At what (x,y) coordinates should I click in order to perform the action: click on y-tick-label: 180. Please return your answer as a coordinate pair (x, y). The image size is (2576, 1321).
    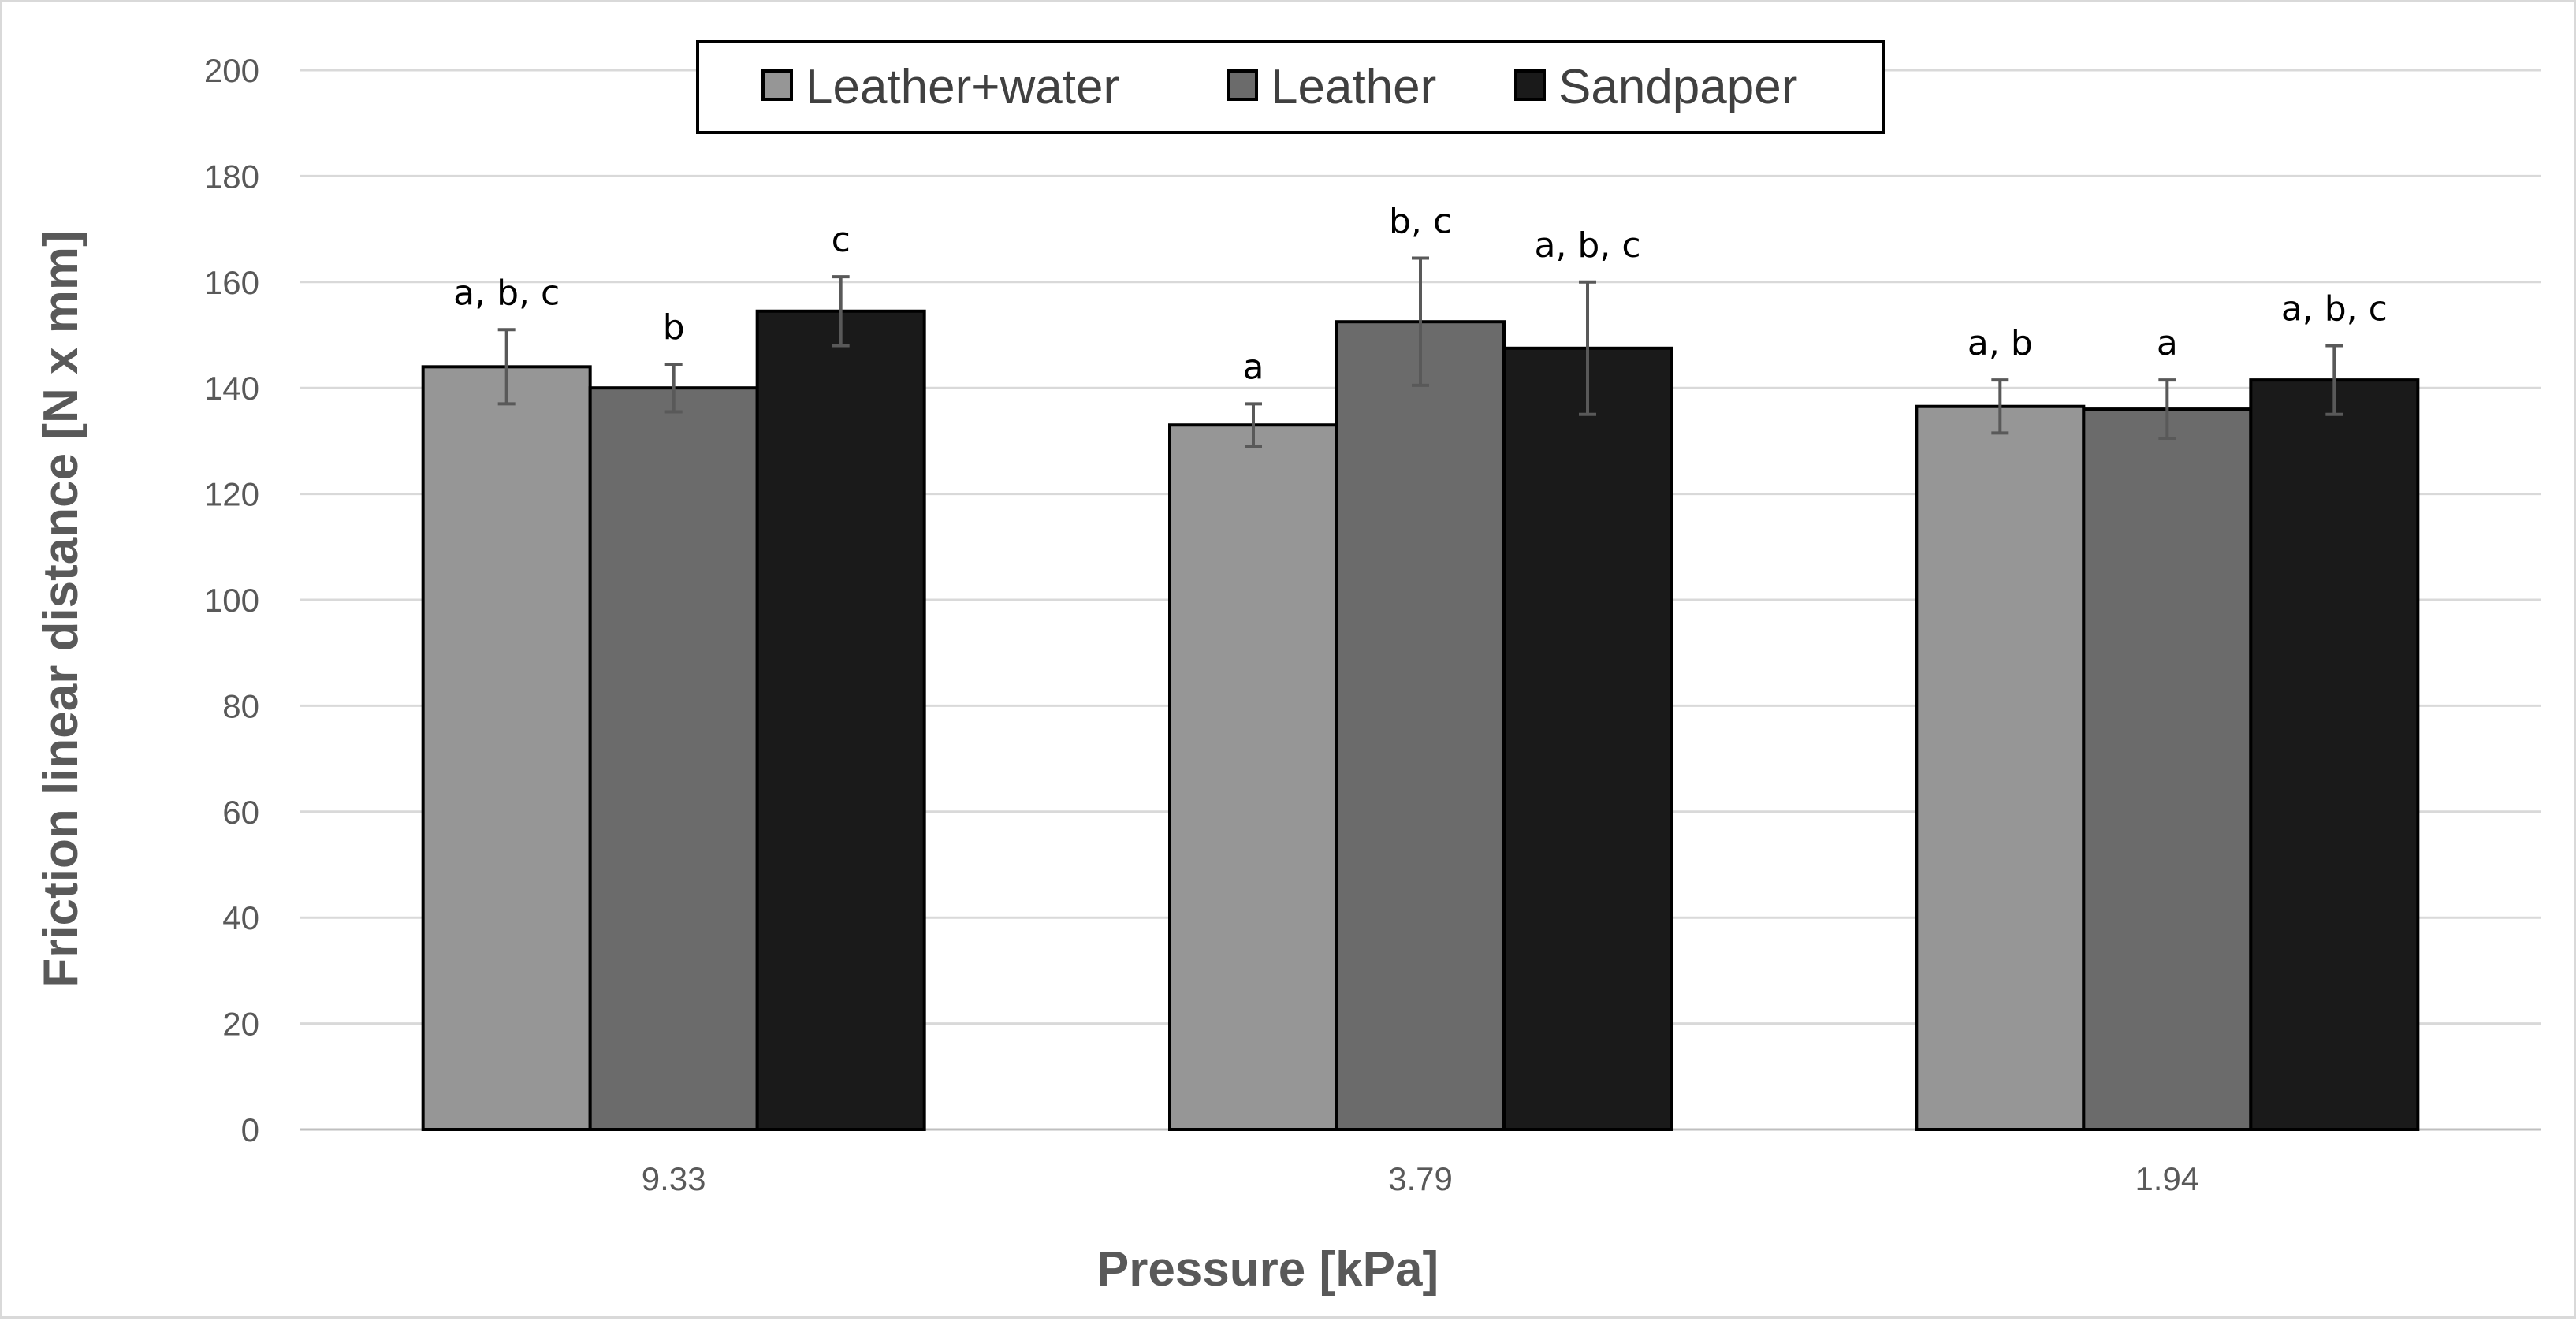
    Looking at the image, I should click on (231, 176).